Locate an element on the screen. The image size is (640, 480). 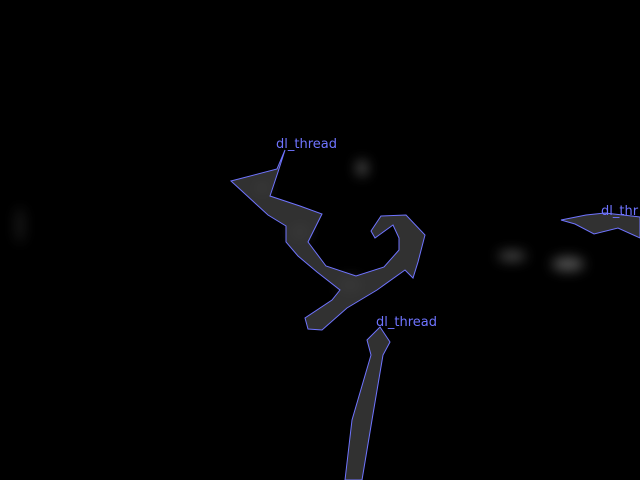
annotation-label-3: dl_thr is located at coordinates (620, 211).